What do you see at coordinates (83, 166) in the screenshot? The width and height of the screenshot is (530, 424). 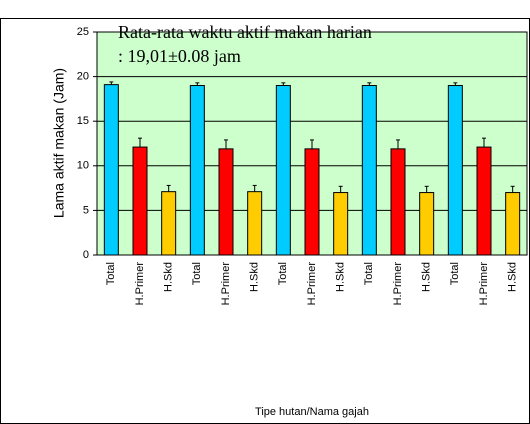 I see `y-tick-label: 10` at bounding box center [83, 166].